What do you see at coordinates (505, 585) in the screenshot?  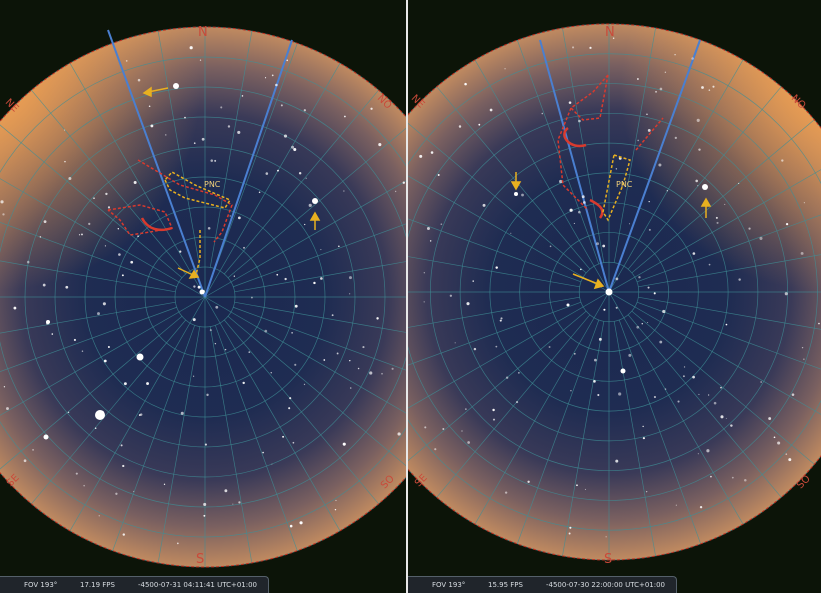 I see `fps-readout: 15.95 FPS` at bounding box center [505, 585].